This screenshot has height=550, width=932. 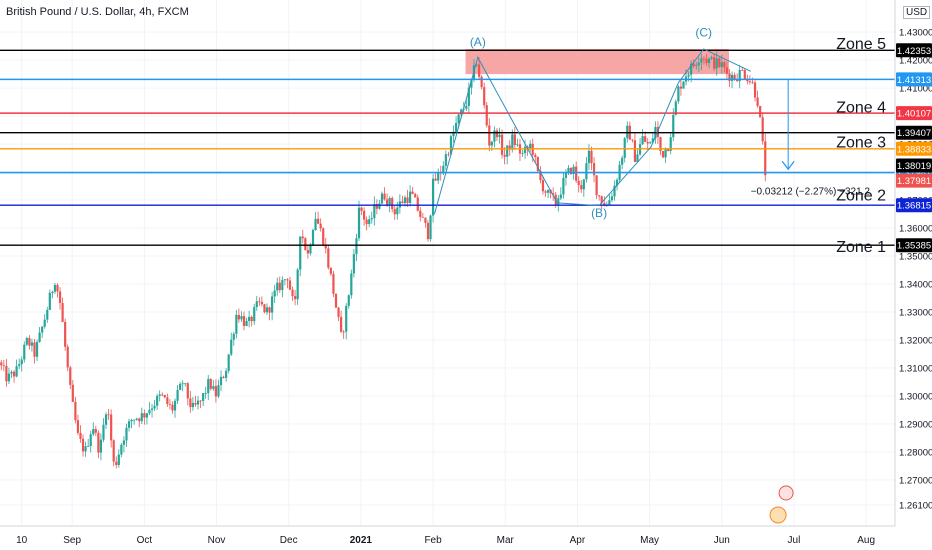 I want to click on price-tag-label: 1.39407, so click(x=914, y=133).